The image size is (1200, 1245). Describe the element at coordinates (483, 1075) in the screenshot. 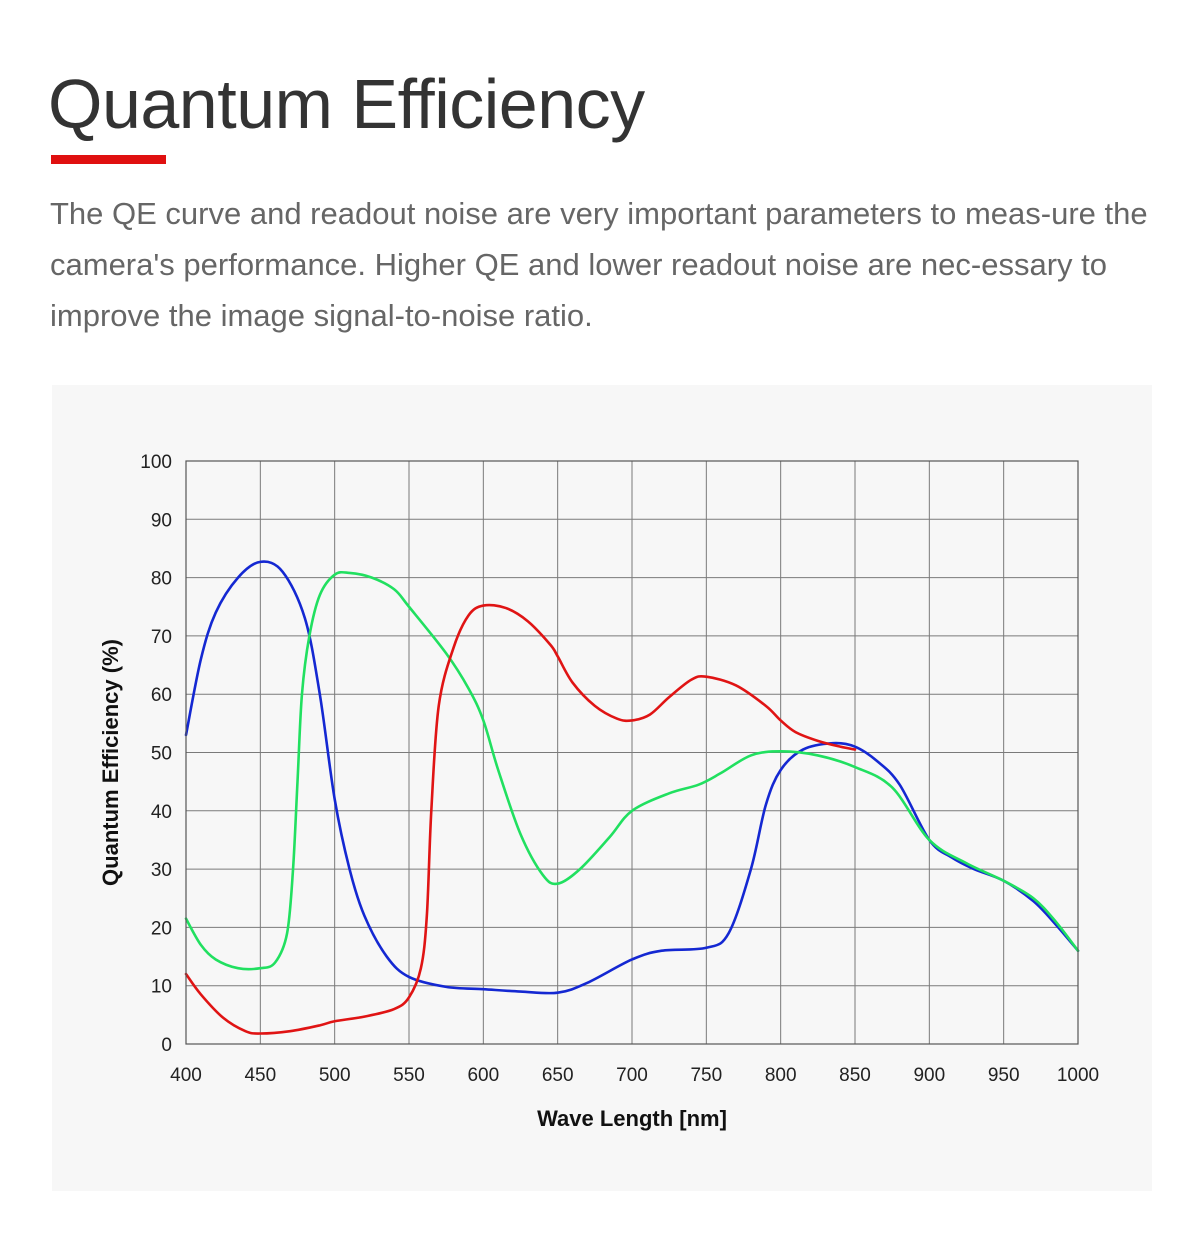

I see `x-tick-label: 600` at that location.